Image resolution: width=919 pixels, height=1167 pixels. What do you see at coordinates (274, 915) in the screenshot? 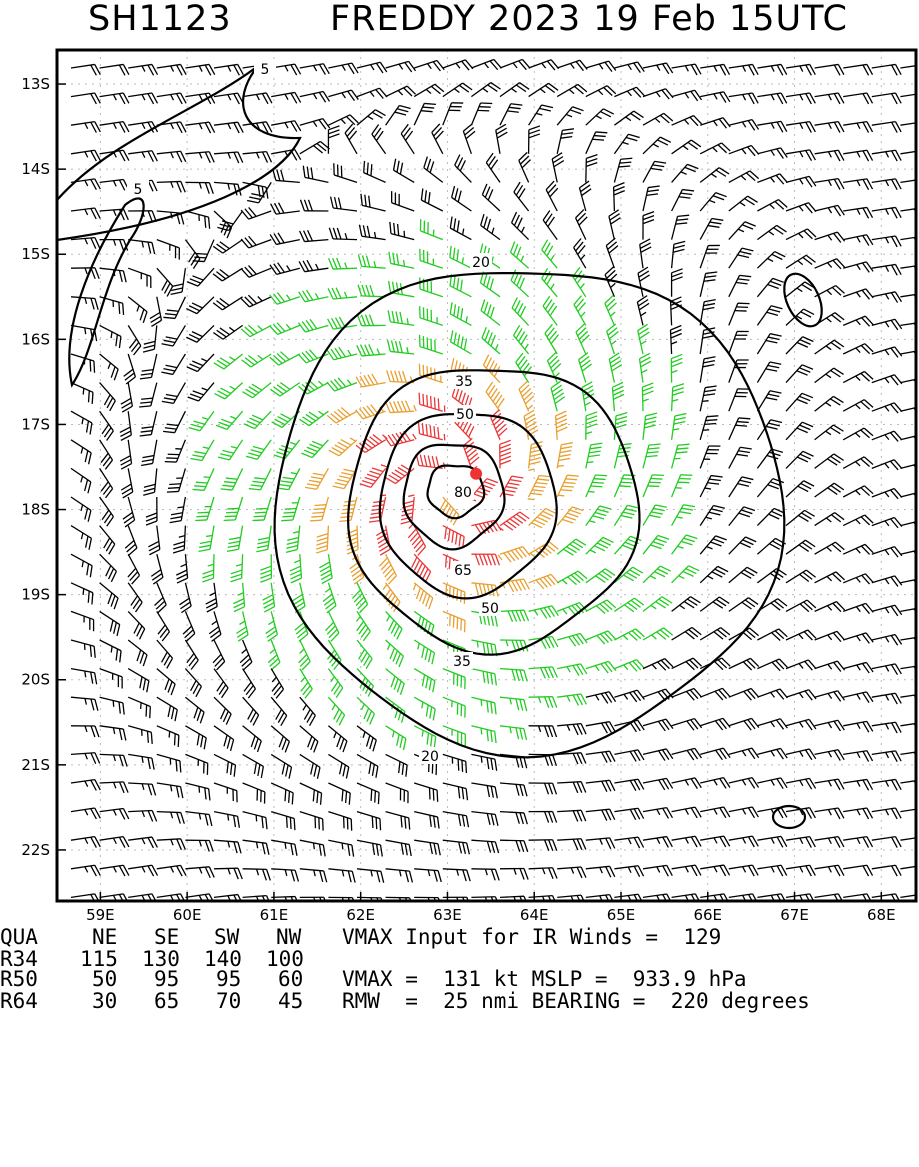
I see `lon-tick-label: 61E` at bounding box center [274, 915].